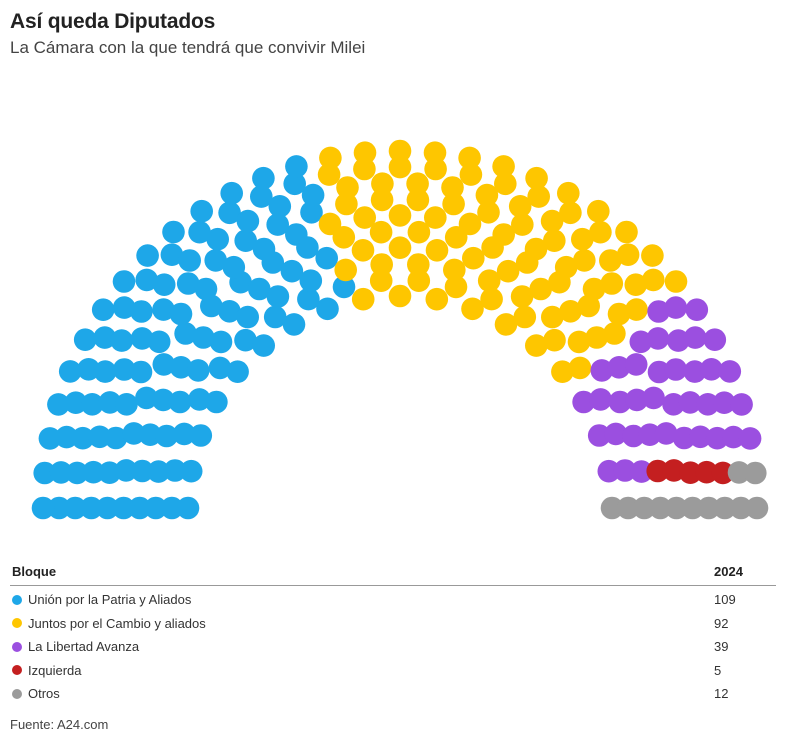  Describe the element at coordinates (393, 573) in the screenshot. I see `table-header: Bloque 2024` at that location.